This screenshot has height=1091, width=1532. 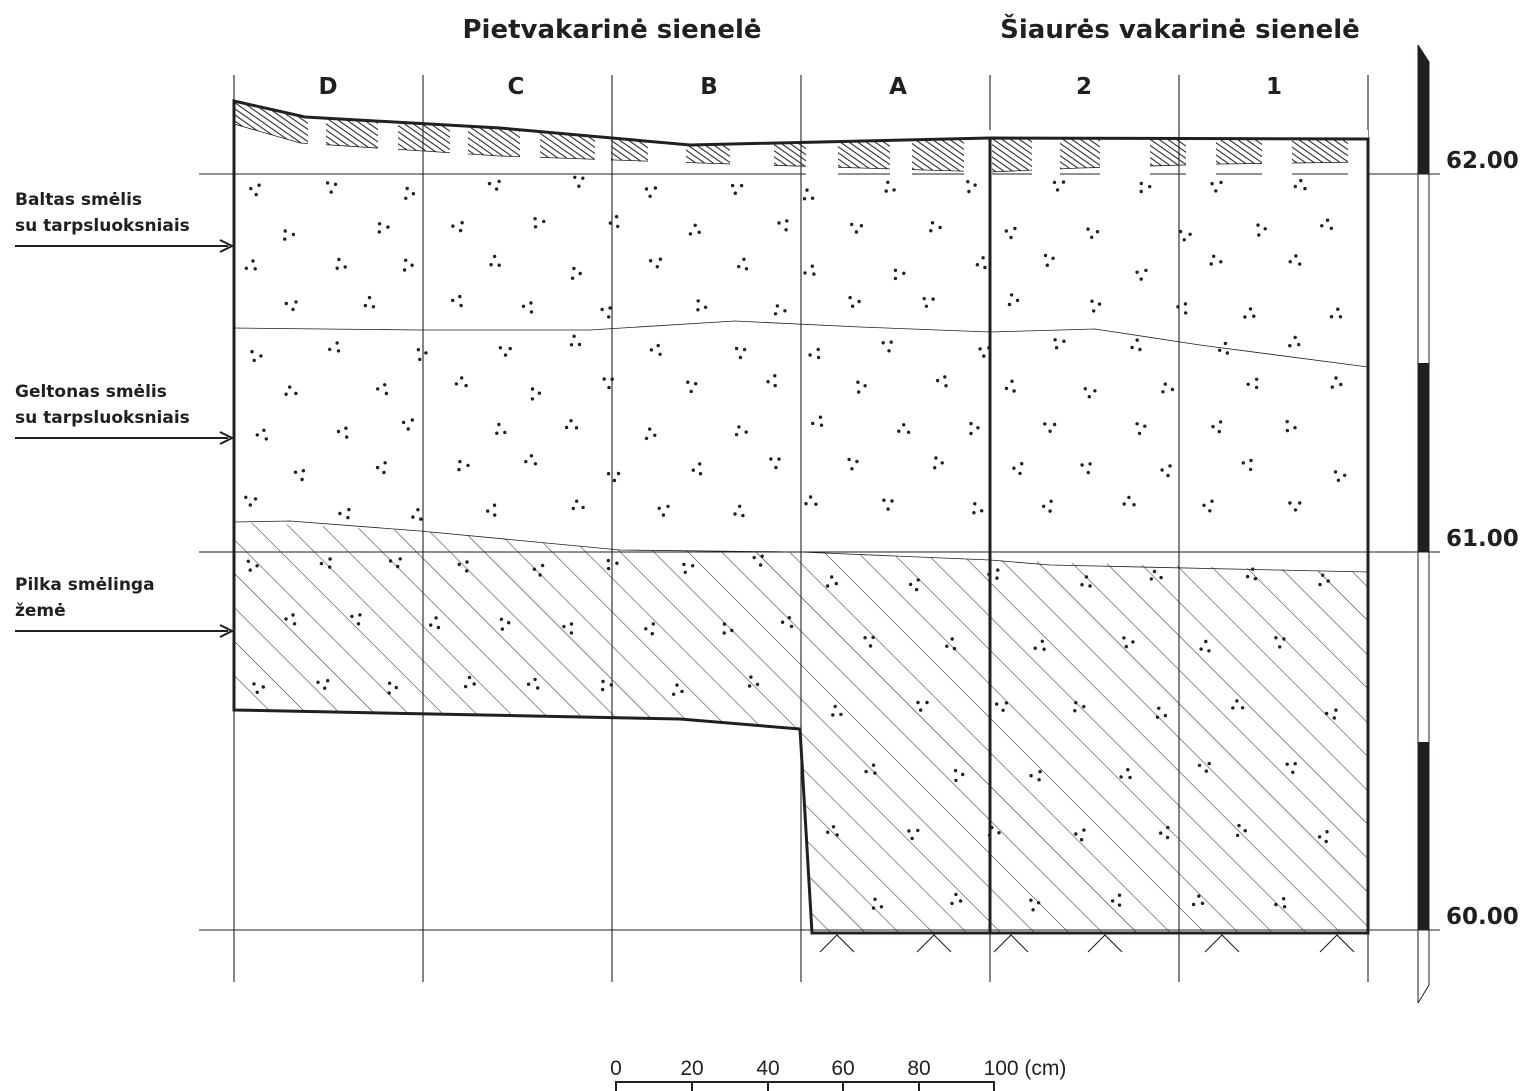 I want to click on scale-tick-label: 20, so click(x=691, y=1068).